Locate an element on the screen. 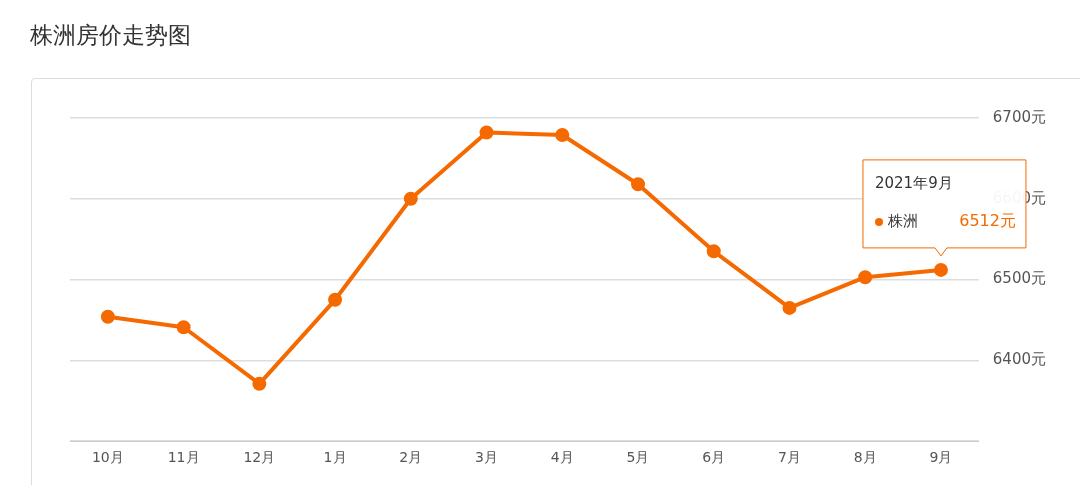  x-tick-label: 2月 is located at coordinates (411, 457).